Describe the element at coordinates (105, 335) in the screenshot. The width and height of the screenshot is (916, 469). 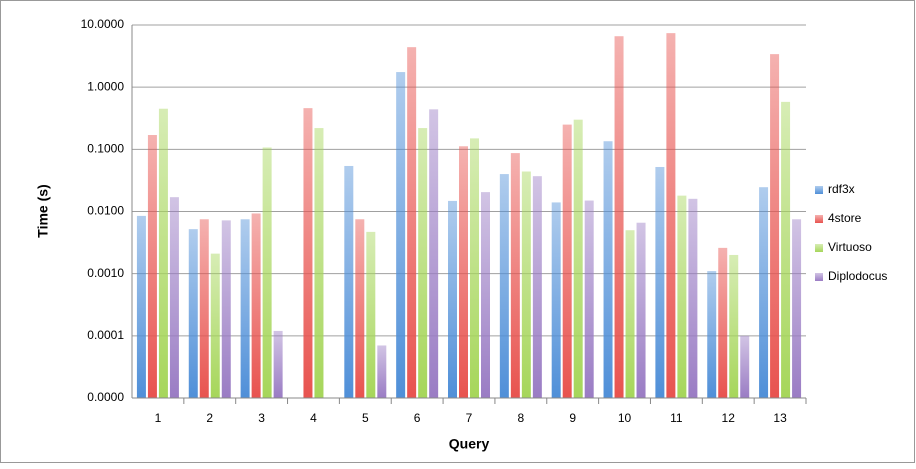
I see `y-tick-label: 0.0001` at that location.